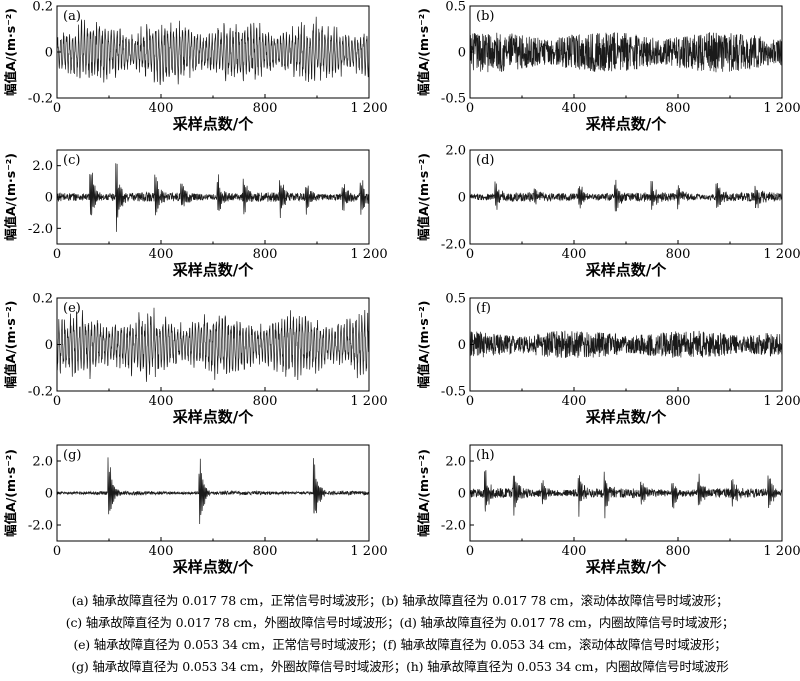 The image size is (800, 681). Describe the element at coordinates (213, 51) in the screenshot. I see `signal-line-a` at that location.